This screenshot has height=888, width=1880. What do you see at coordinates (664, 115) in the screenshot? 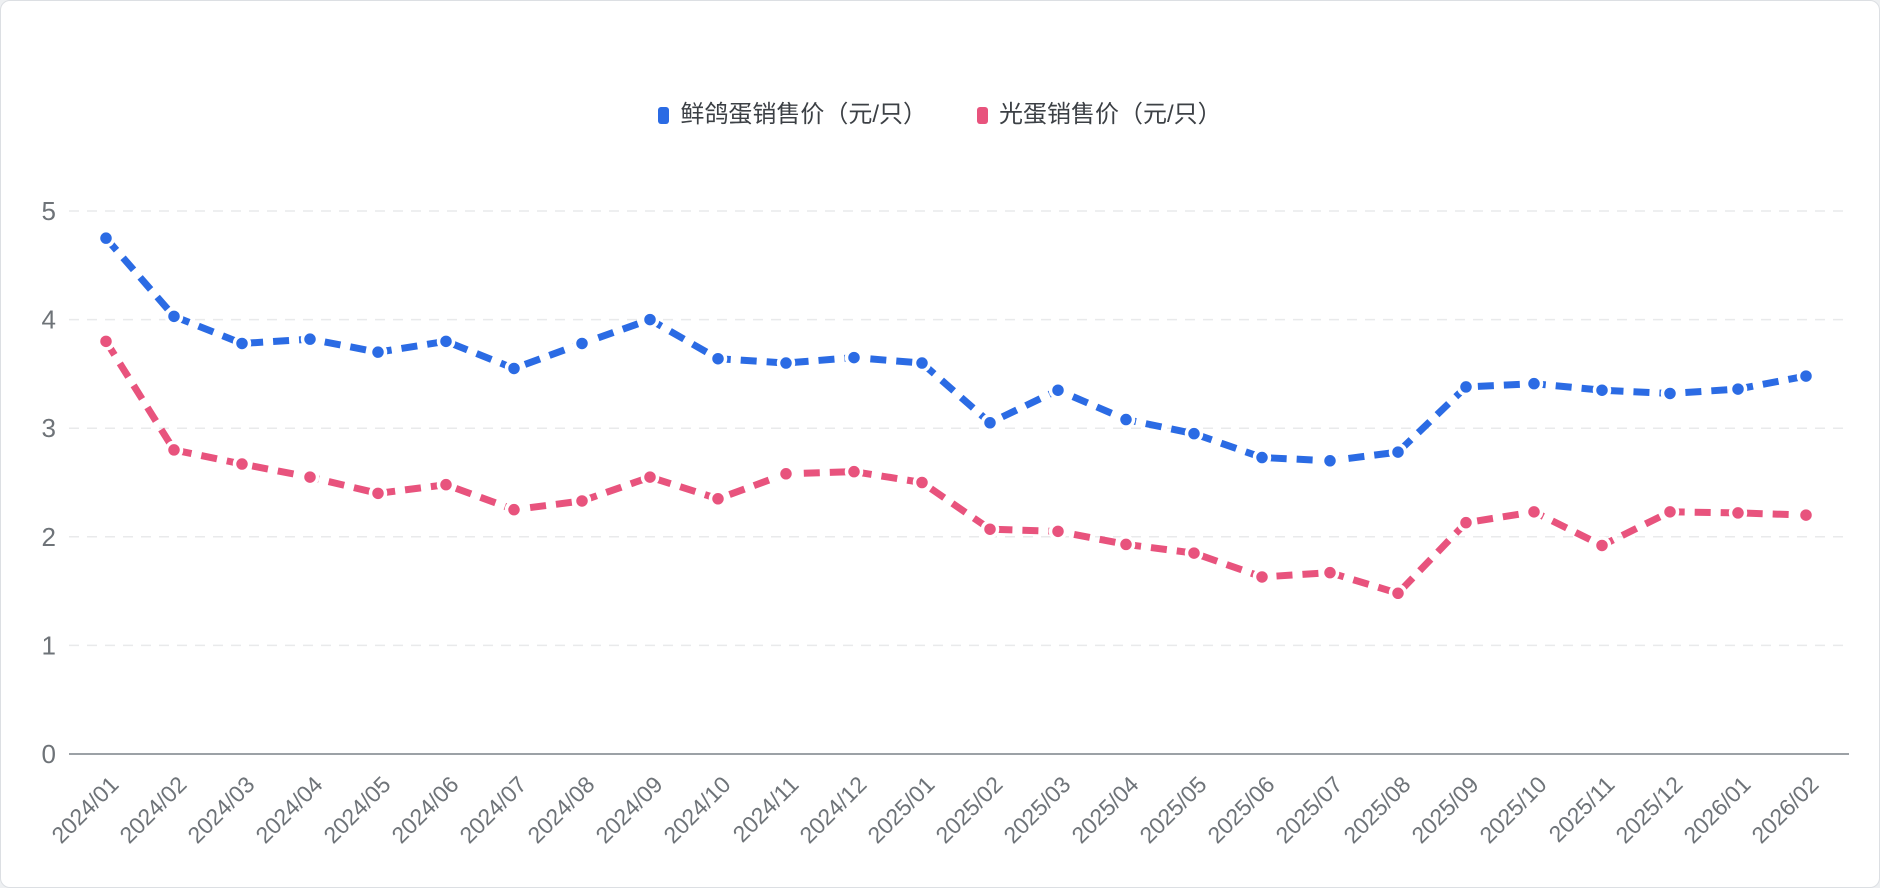
I see `legend-marker-fresh-pigeon-egg-icon` at bounding box center [664, 115].